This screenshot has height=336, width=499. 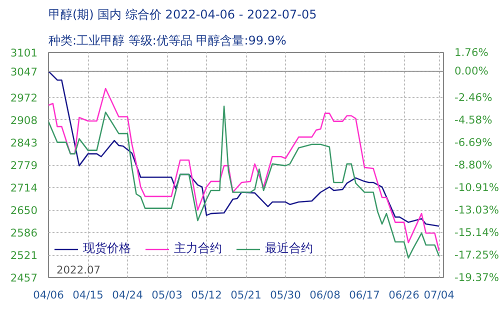 I want to click on x-tick-label: 07/04, so click(x=439, y=295).